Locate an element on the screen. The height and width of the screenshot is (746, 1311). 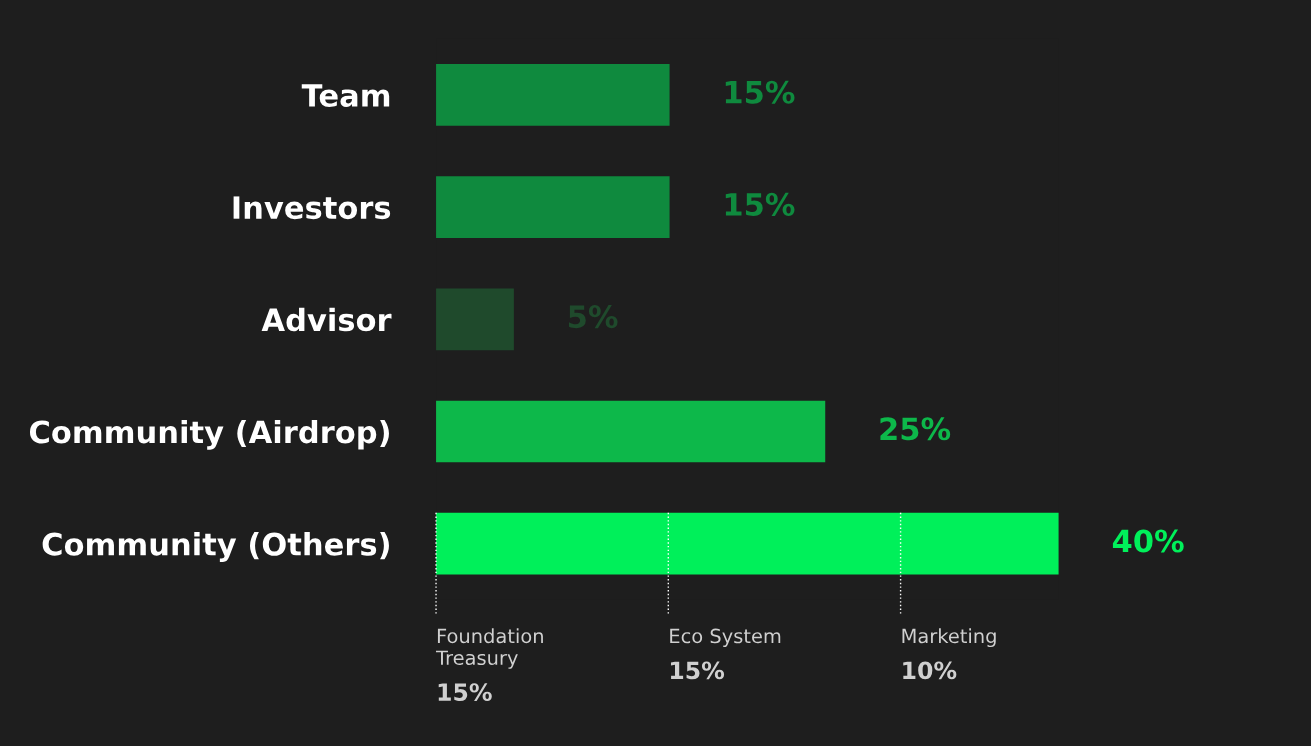
y-tick-label: Advisor is located at coordinates (326, 319).